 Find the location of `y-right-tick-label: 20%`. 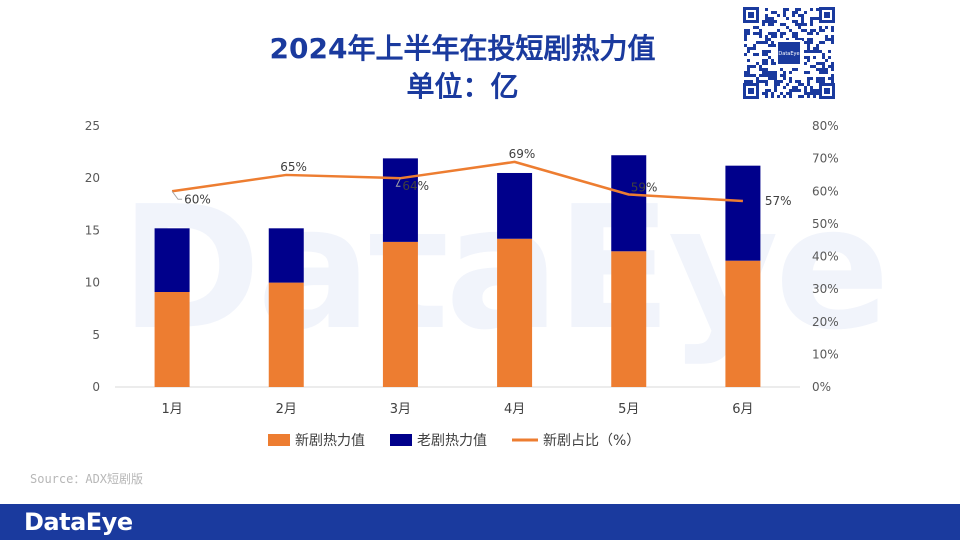

y-right-tick-label: 20% is located at coordinates (825, 322).